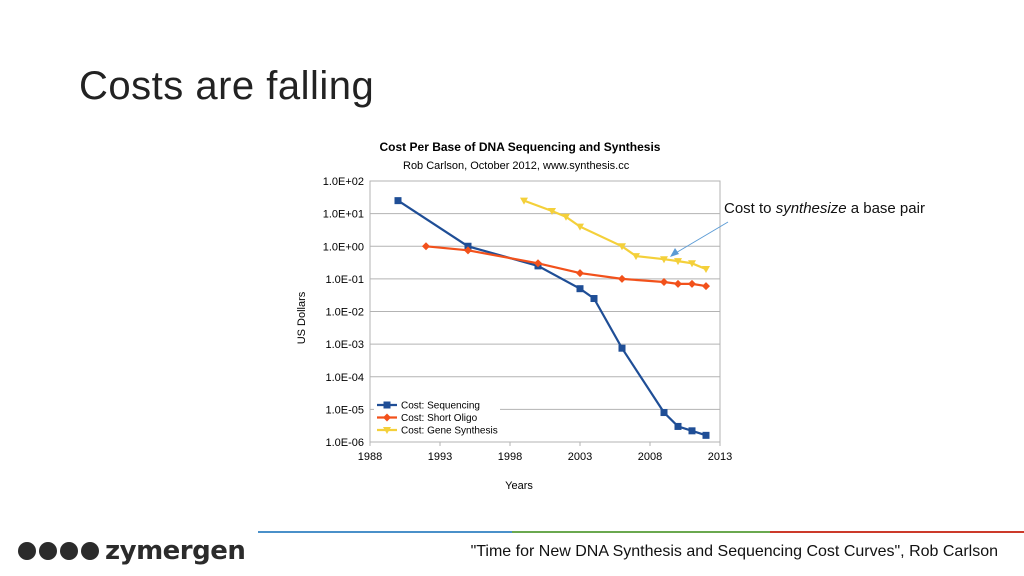 The height and width of the screenshot is (576, 1024). What do you see at coordinates (811, 208) in the screenshot?
I see `callout-emphasis: synthesize` at bounding box center [811, 208].